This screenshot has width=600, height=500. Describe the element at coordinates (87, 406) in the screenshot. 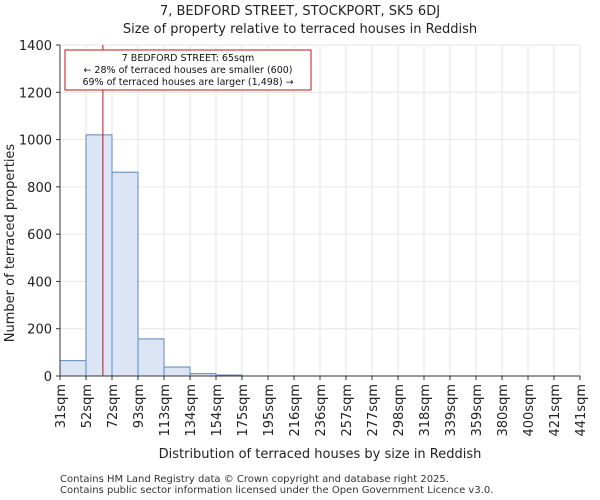

I see `x-tick-label: 52sqm` at that location.